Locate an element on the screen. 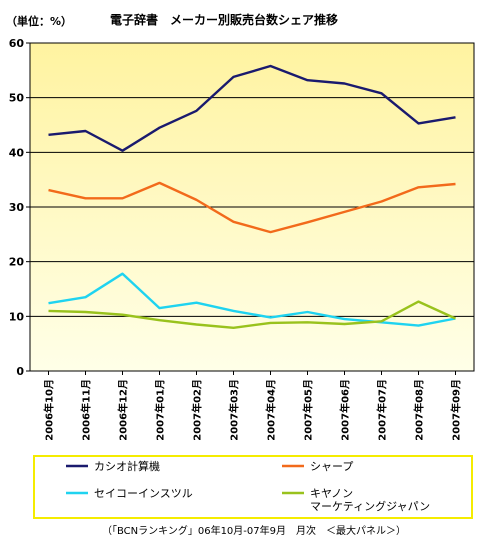  y-tick-label: 20 is located at coordinates (17, 262).